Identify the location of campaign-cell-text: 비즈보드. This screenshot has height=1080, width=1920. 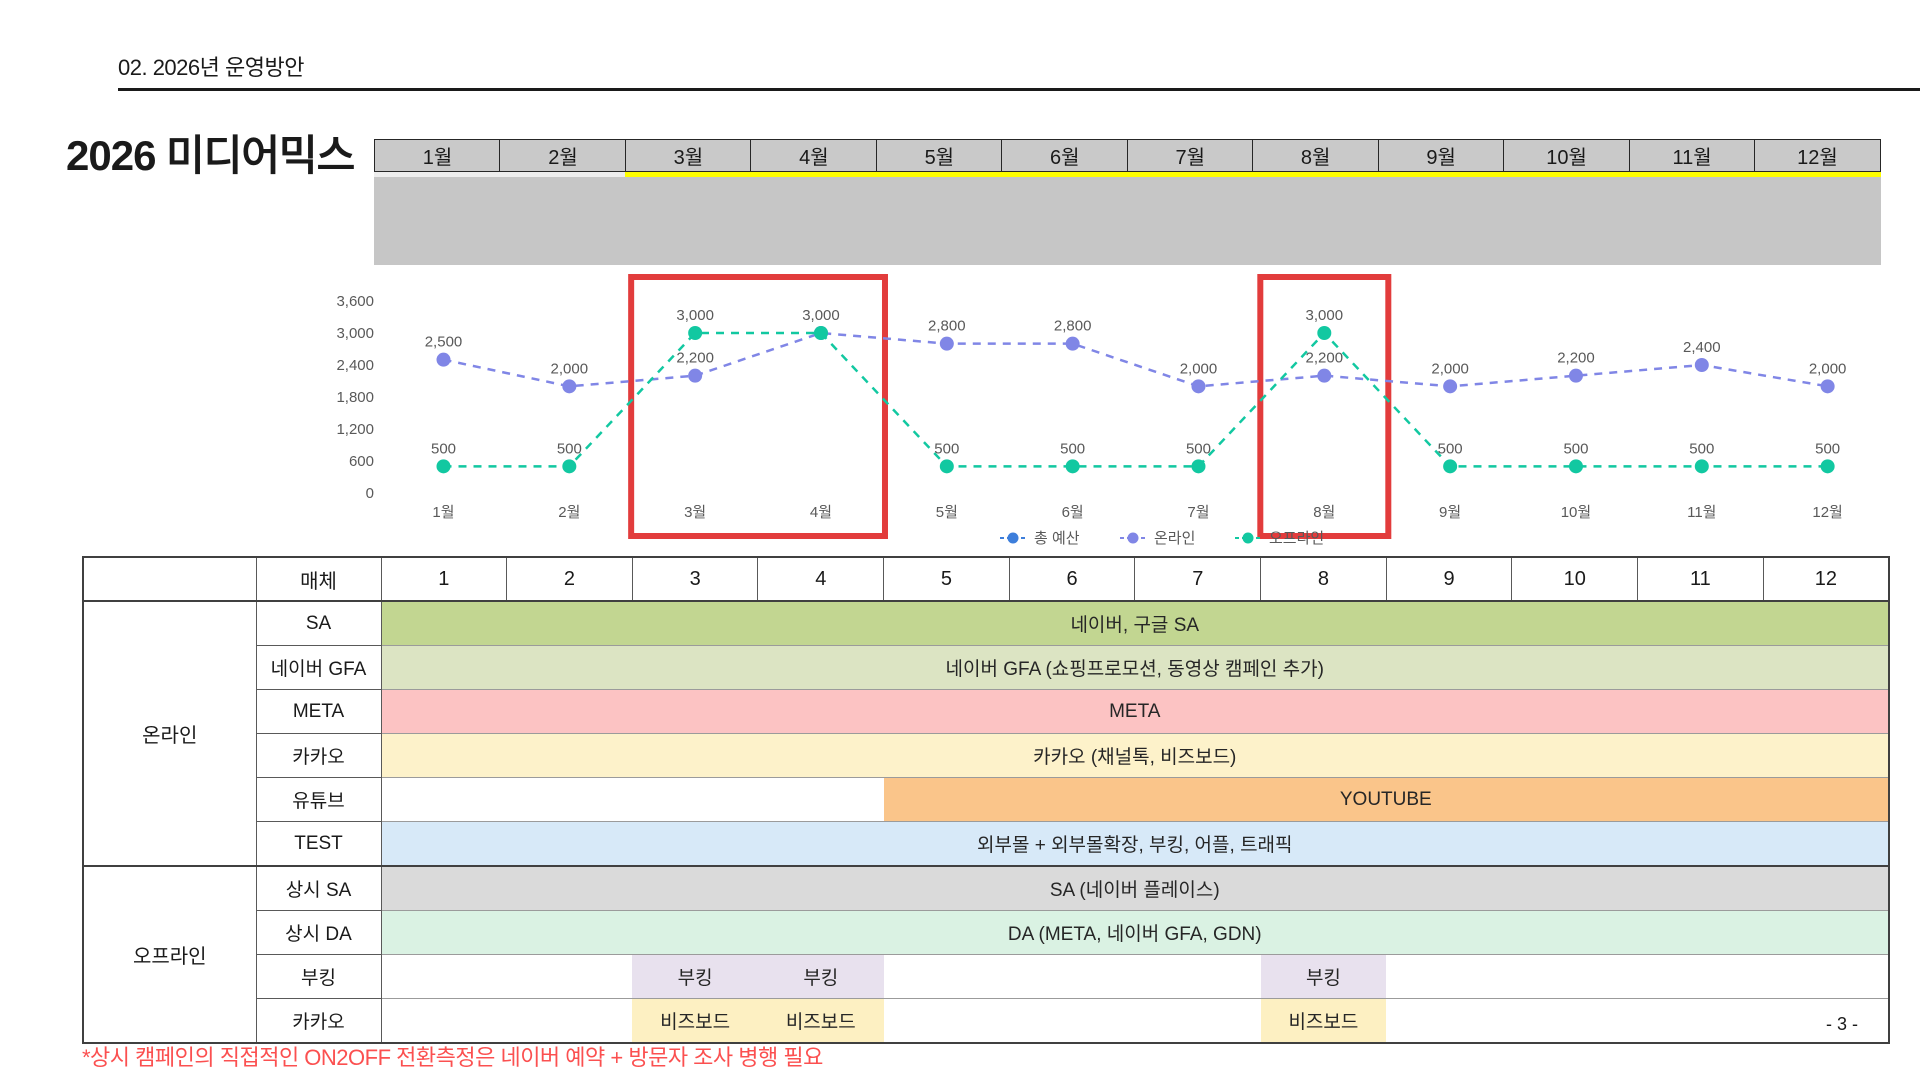
(820, 1022).